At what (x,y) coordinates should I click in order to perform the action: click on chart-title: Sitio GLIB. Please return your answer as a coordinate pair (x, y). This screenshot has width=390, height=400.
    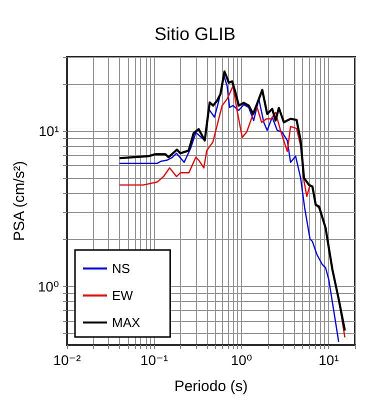
    Looking at the image, I should click on (195, 34).